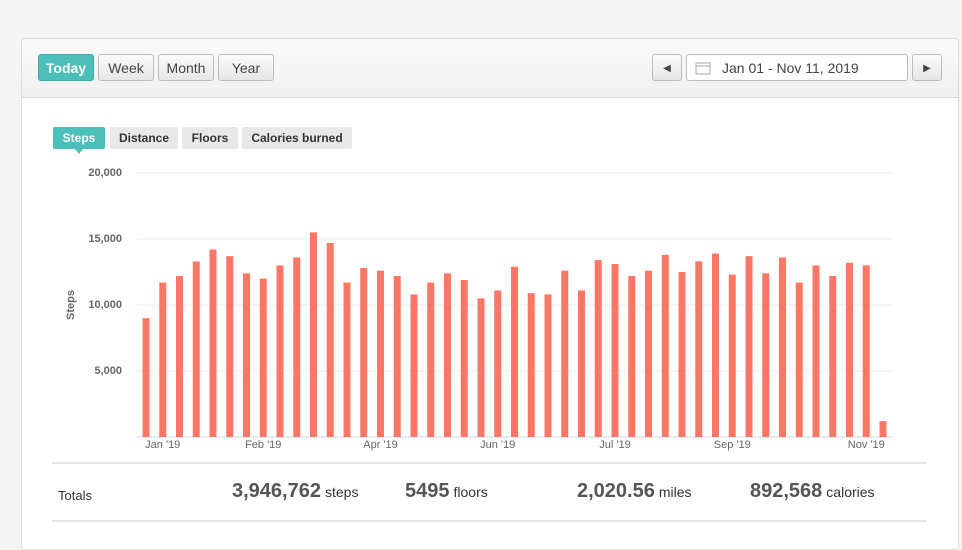  I want to click on y-tick-label: 15,000, so click(105, 239).